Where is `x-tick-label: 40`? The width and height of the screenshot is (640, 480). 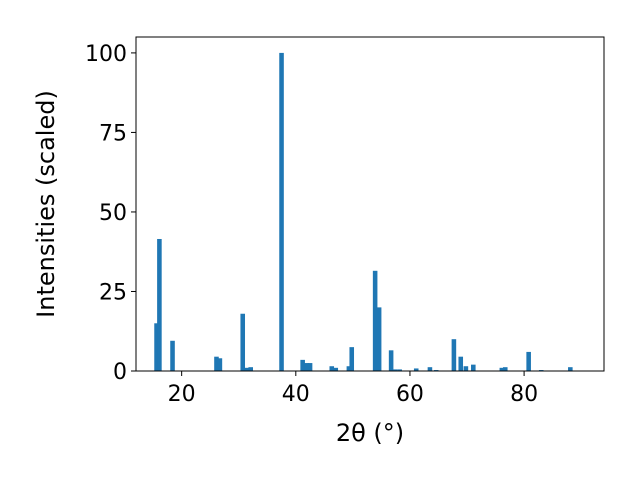 x-tick-label: 40 is located at coordinates (296, 394).